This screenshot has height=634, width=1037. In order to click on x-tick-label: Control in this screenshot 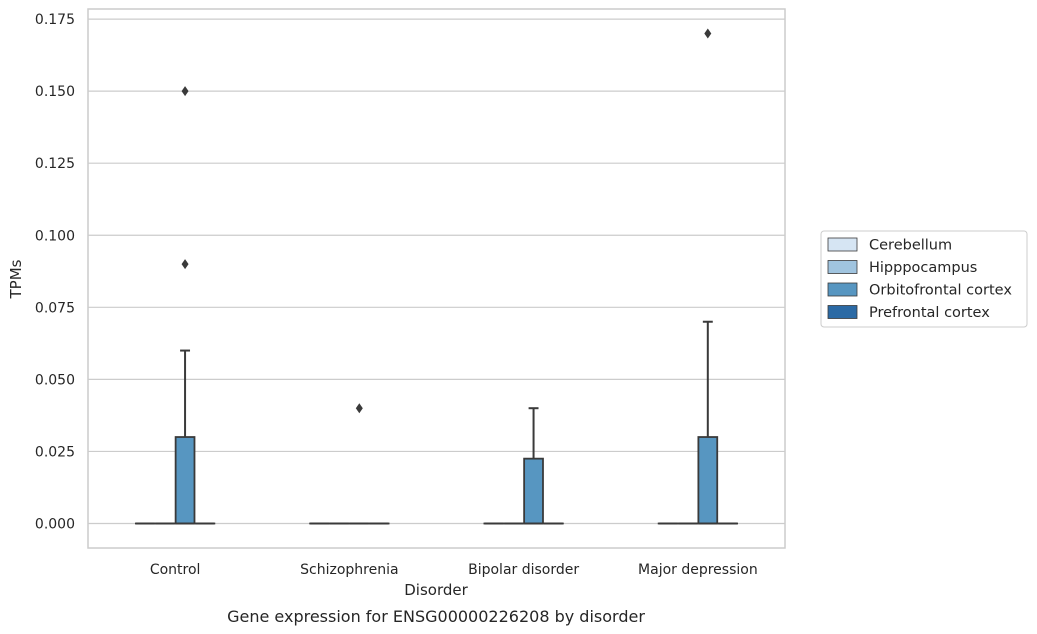, I will do `click(175, 570)`.